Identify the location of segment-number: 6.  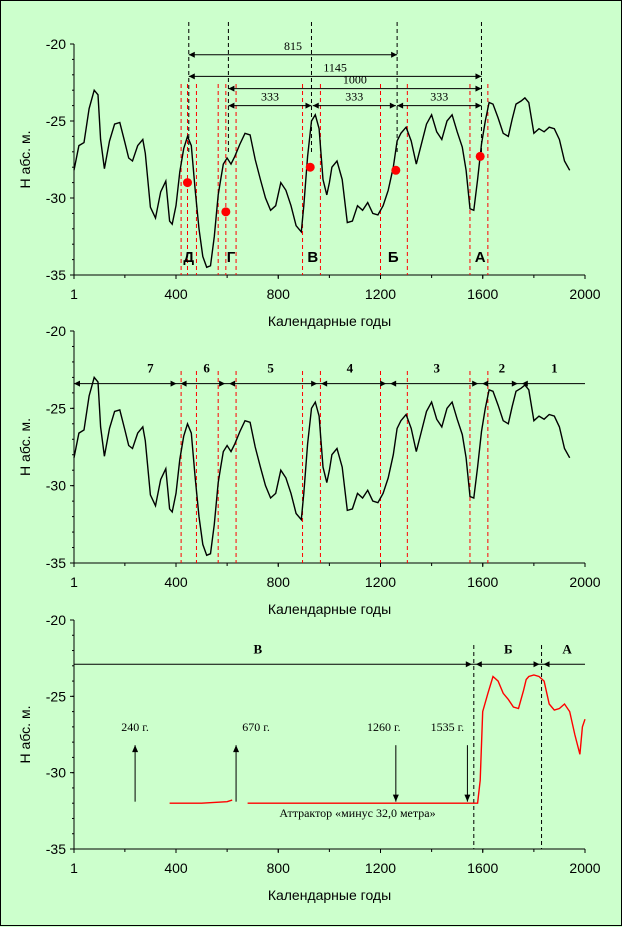
(206, 368).